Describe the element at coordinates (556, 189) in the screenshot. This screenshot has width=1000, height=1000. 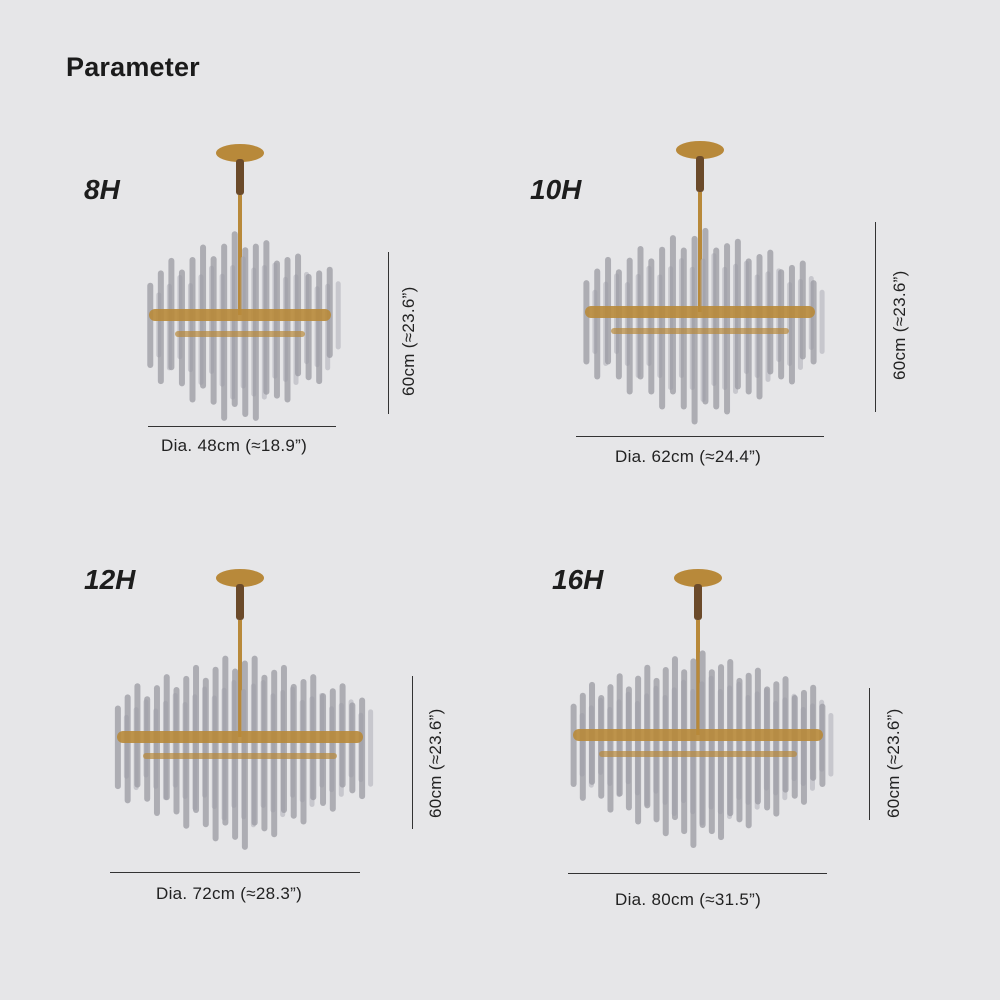
I see `variant-label: 10H` at that location.